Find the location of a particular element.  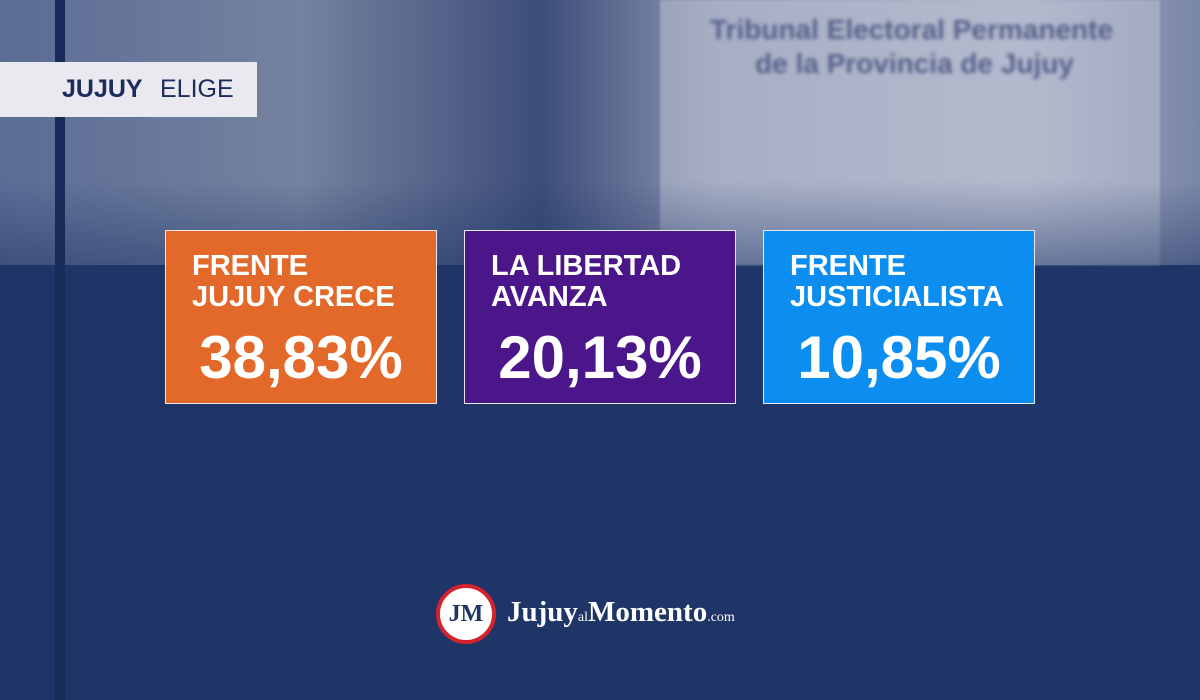

party-name: LA LIBERTAD is located at coordinates (586, 266).